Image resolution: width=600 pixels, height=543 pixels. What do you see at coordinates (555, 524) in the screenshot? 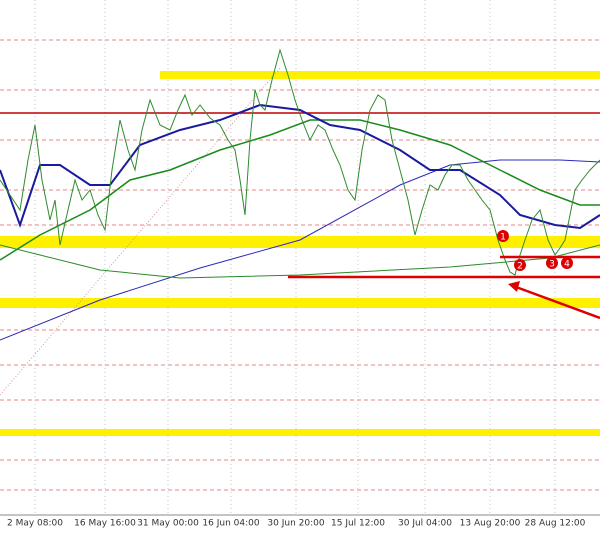
I see `x-tick-label: 28 Aug 12:00` at bounding box center [555, 524].